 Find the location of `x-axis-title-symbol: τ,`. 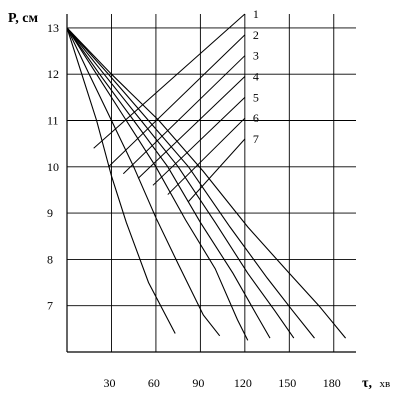

x-axis-title-symbol: τ, is located at coordinates (367, 383).